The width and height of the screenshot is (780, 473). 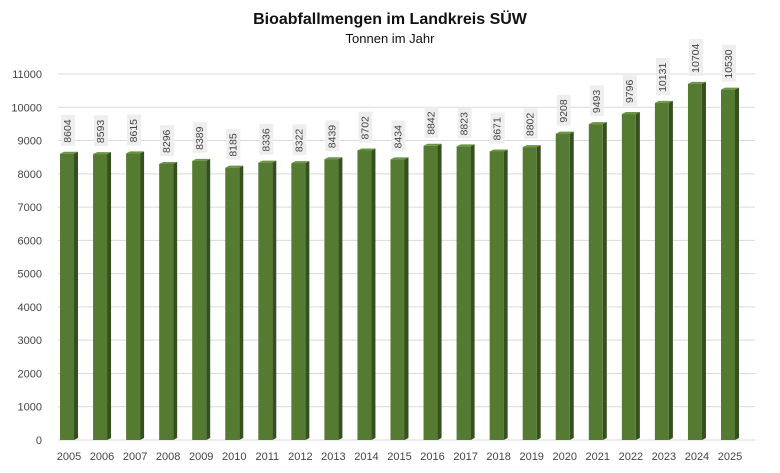 I want to click on bar-2014: 8702, so click(x=366, y=275).